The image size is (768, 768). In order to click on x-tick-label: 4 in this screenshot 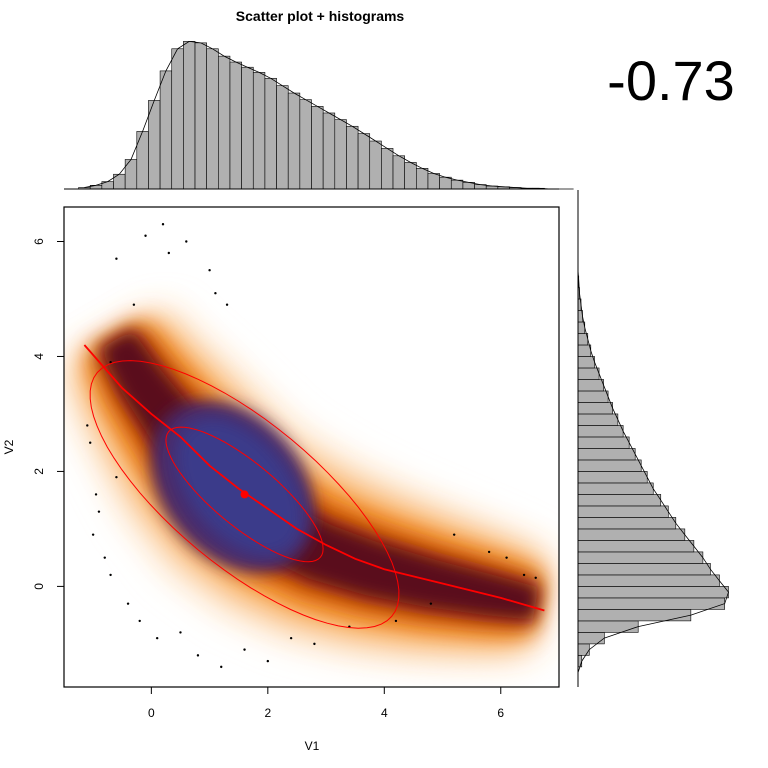, I will do `click(384, 713)`.